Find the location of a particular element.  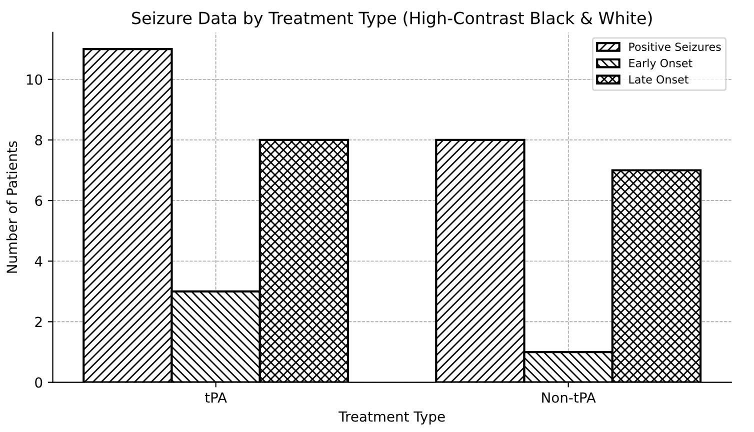

y-tick-label: 10 is located at coordinates (34, 79).